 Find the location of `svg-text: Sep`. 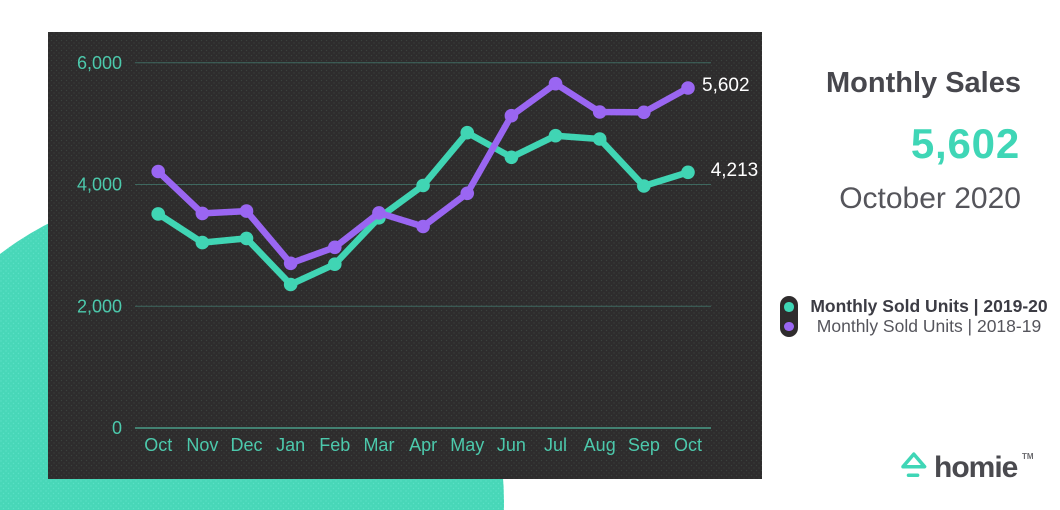

svg-text: Sep is located at coordinates (644, 445).